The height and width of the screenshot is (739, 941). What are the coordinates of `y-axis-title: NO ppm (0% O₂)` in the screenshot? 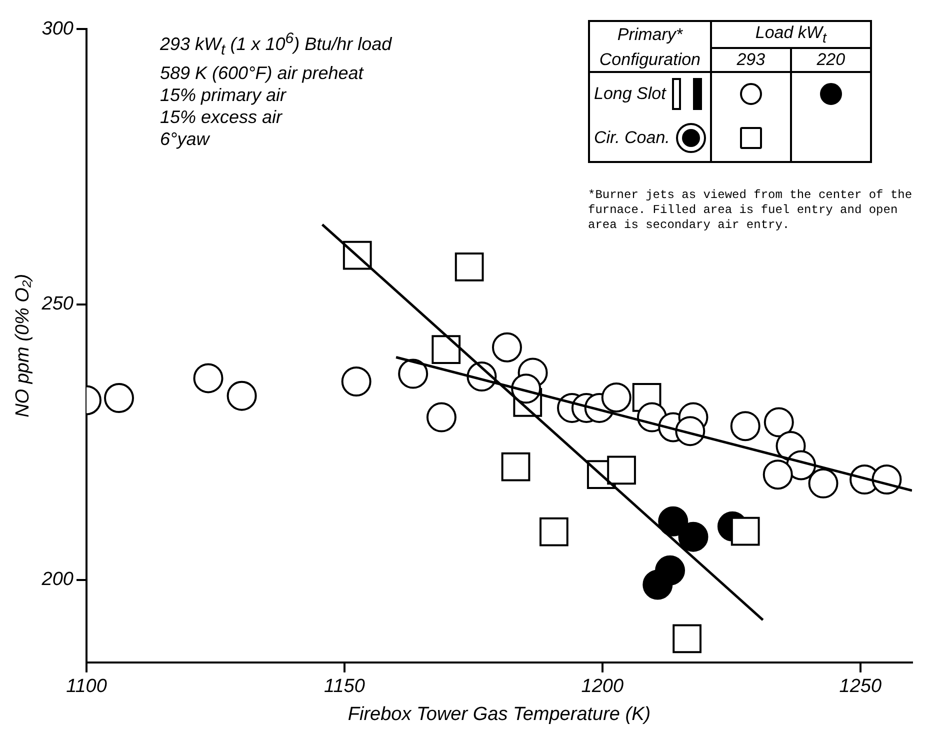 It's located at (23, 346).